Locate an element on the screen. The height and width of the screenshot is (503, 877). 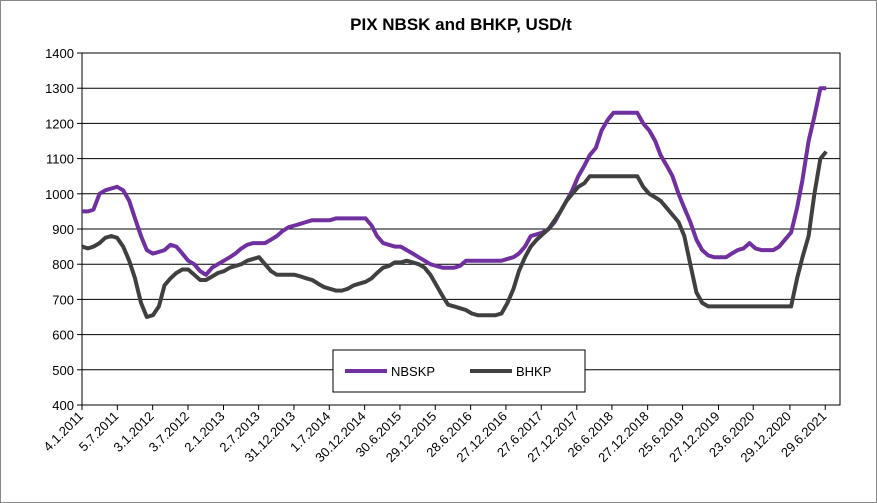
y-tick-label: 800 is located at coordinates (63, 264).